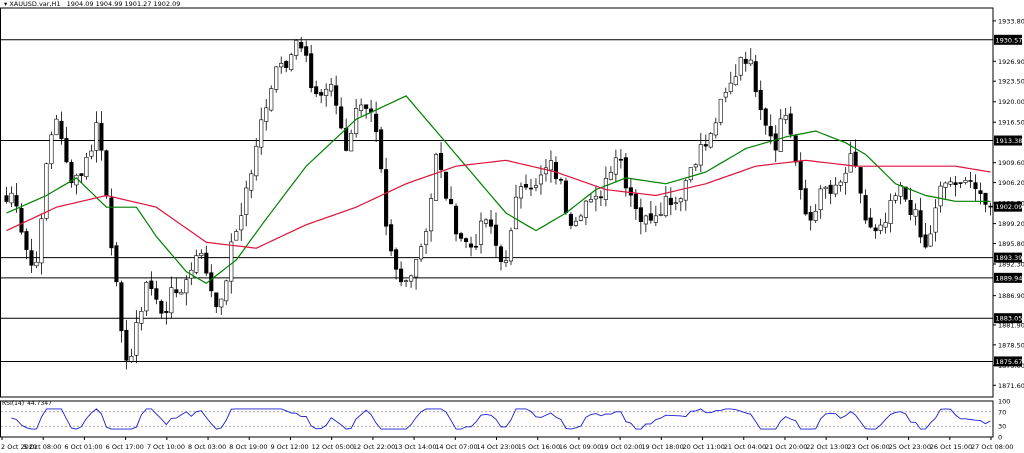  I want to click on price-tick-label: 1871.60, so click(1011, 386).